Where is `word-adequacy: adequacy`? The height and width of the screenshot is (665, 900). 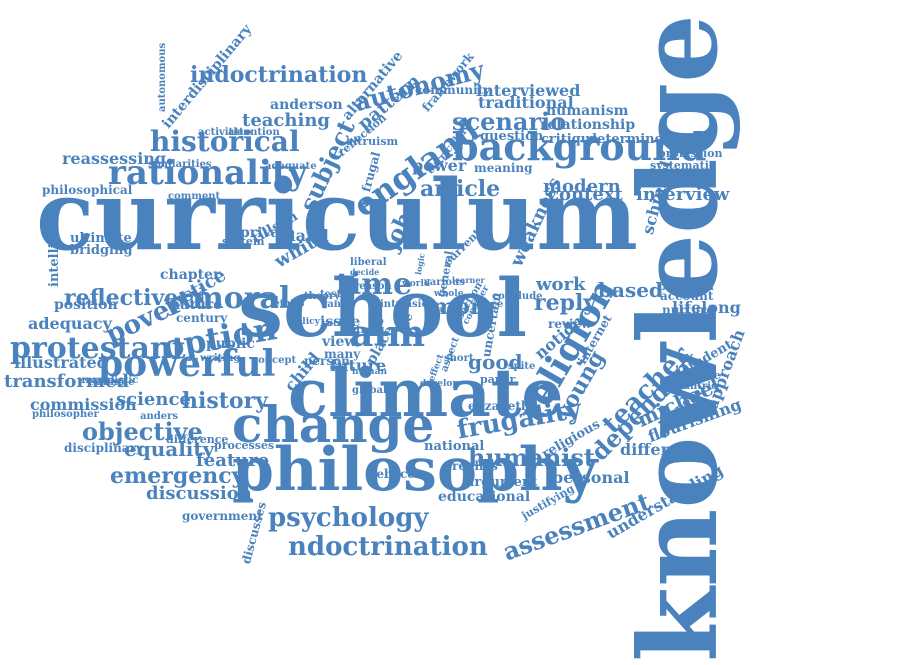
word-adequacy: adequacy is located at coordinates (70, 323).